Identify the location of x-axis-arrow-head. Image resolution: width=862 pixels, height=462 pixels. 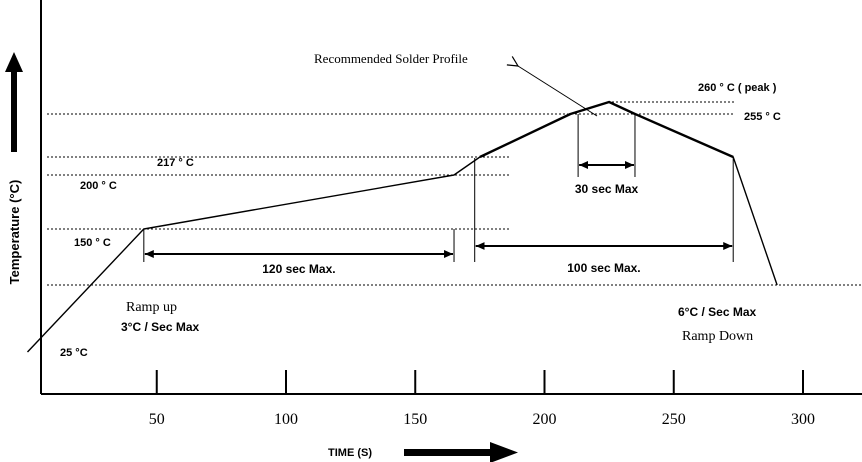
(504, 452).